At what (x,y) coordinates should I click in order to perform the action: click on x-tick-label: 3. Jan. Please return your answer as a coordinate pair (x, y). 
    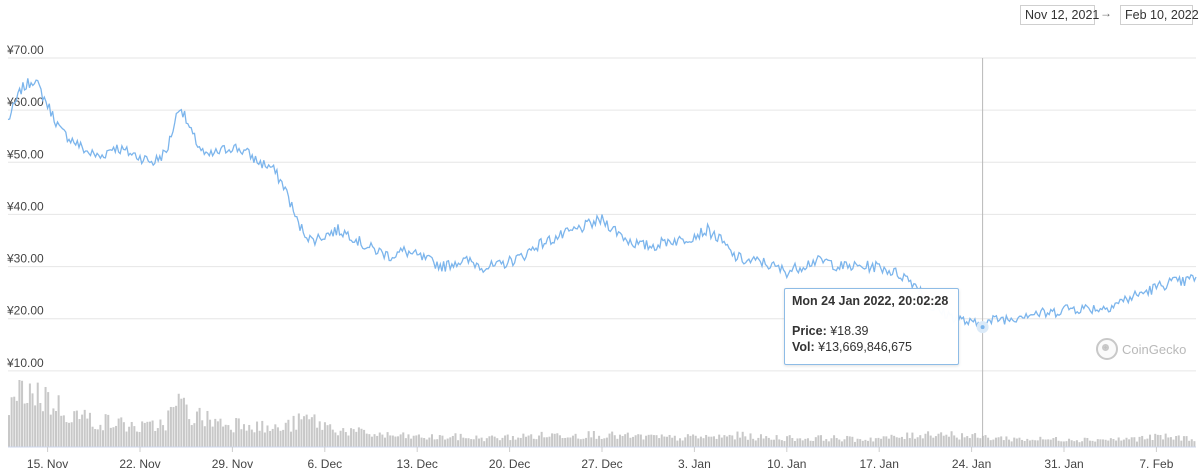
    Looking at the image, I should click on (694, 464).